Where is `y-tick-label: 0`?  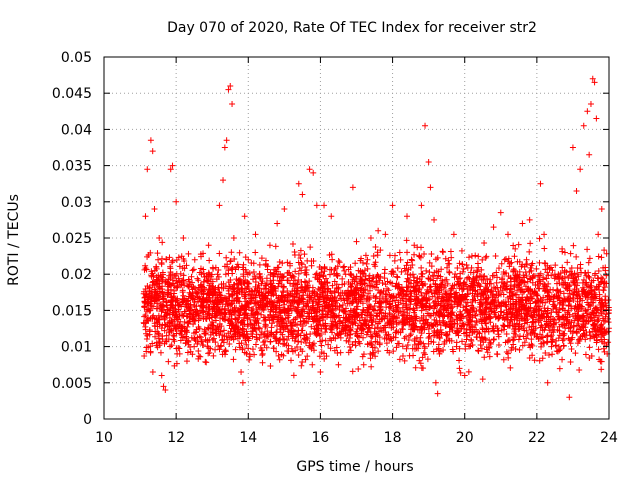
y-tick-label: 0 is located at coordinates (87, 420).